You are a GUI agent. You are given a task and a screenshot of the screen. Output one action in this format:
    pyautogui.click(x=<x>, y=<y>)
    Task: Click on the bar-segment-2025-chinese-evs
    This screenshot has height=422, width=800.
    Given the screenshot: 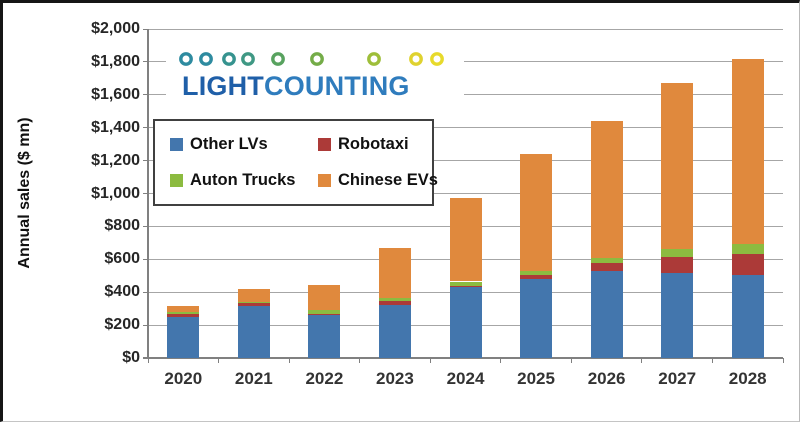 What is the action you would take?
    pyautogui.click(x=536, y=212)
    